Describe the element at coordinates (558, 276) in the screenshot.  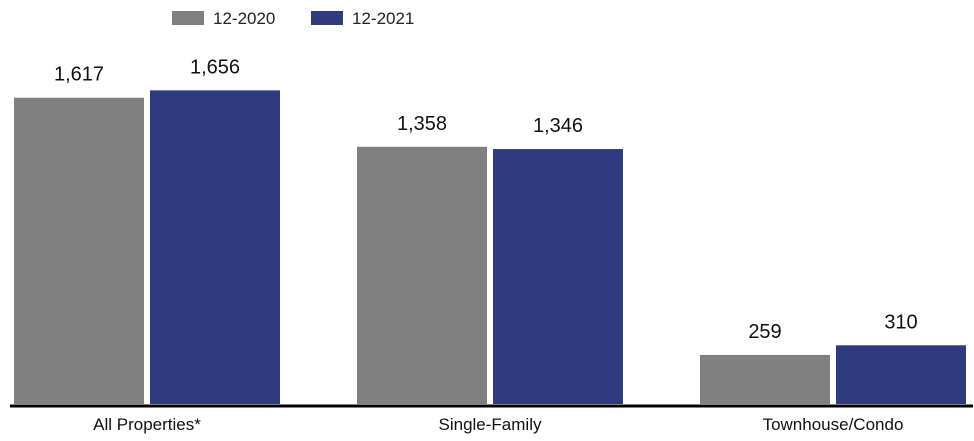
I see `bar-single-family-12-2021` at that location.